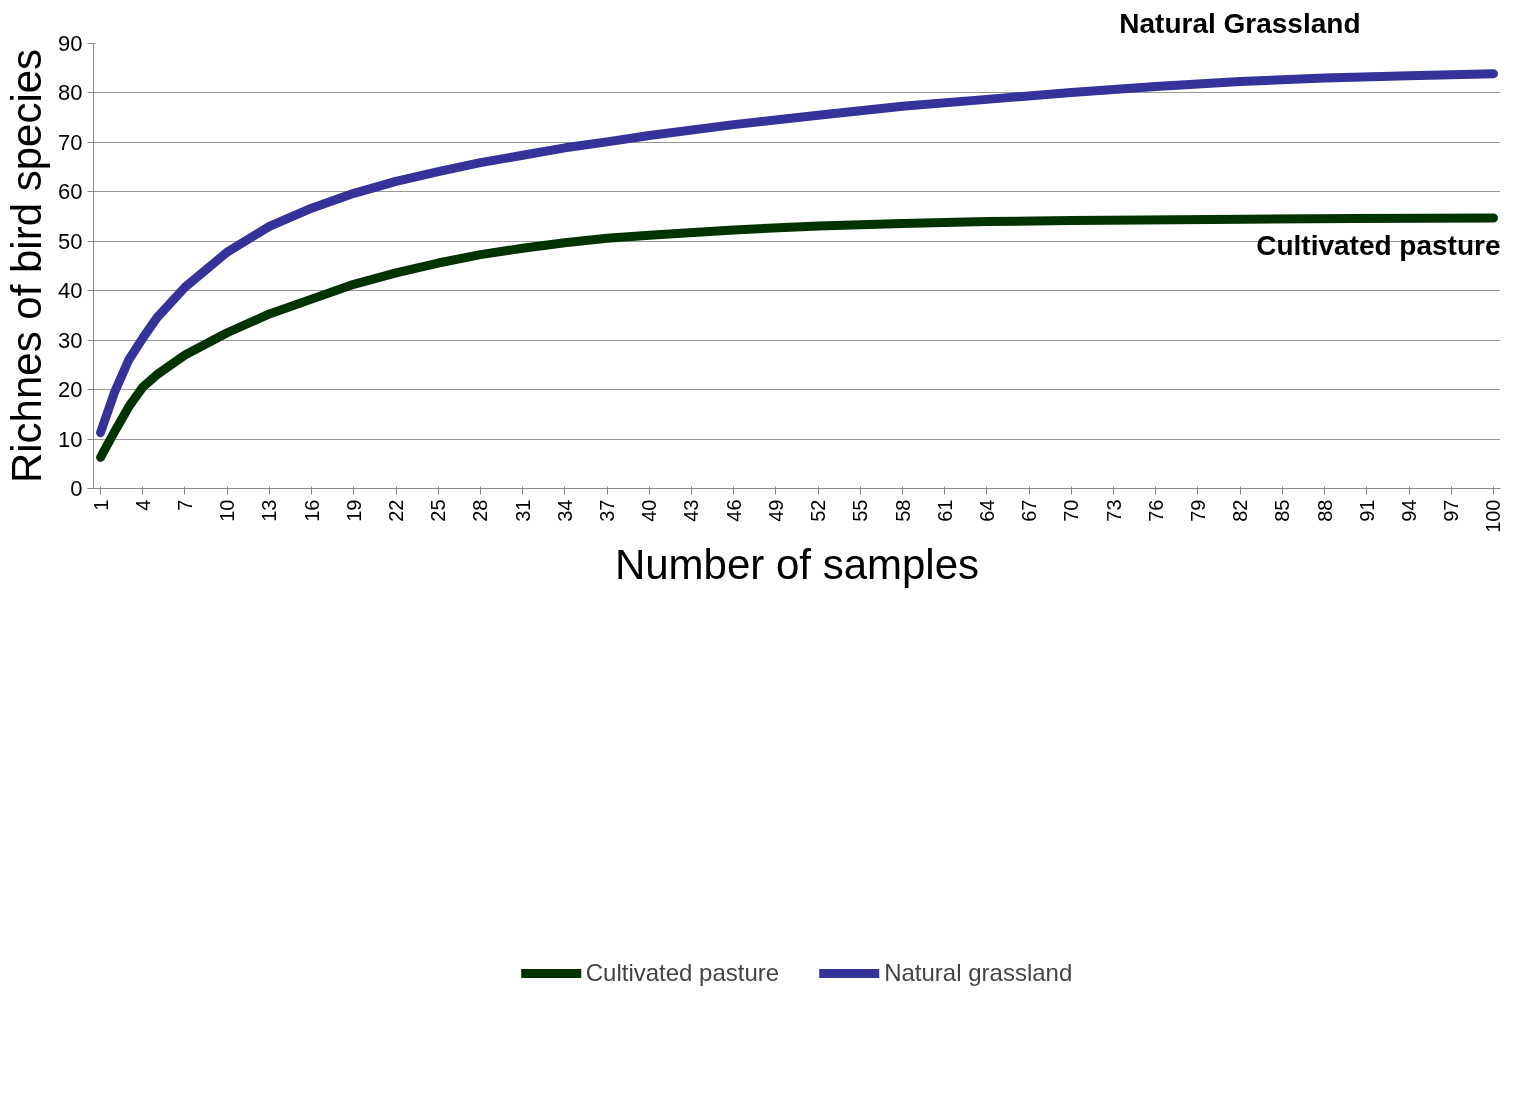 This screenshot has width=1537, height=1117. I want to click on x-tick-label: 43, so click(691, 510).